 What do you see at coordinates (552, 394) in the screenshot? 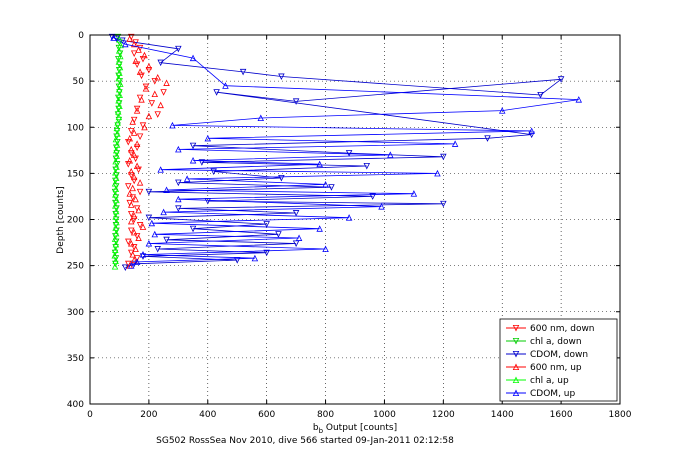
I see `legend-entry-label: CDOM, up` at bounding box center [552, 394].